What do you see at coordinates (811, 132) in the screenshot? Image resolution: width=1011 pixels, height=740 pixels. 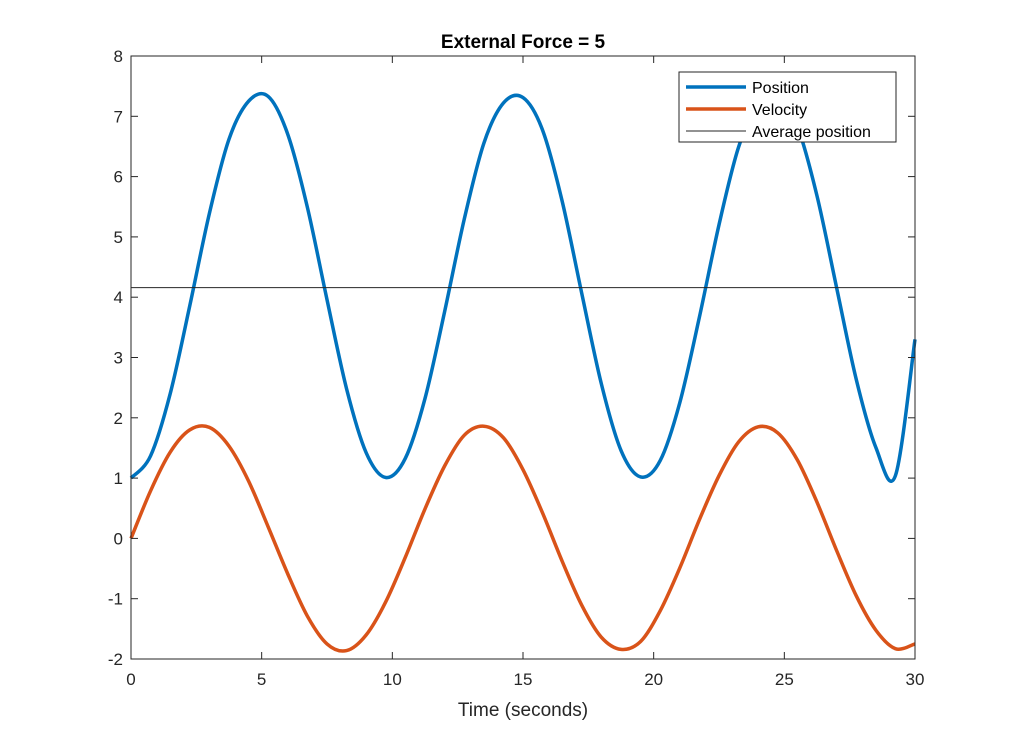 I see `legend-label: Average position` at bounding box center [811, 132].